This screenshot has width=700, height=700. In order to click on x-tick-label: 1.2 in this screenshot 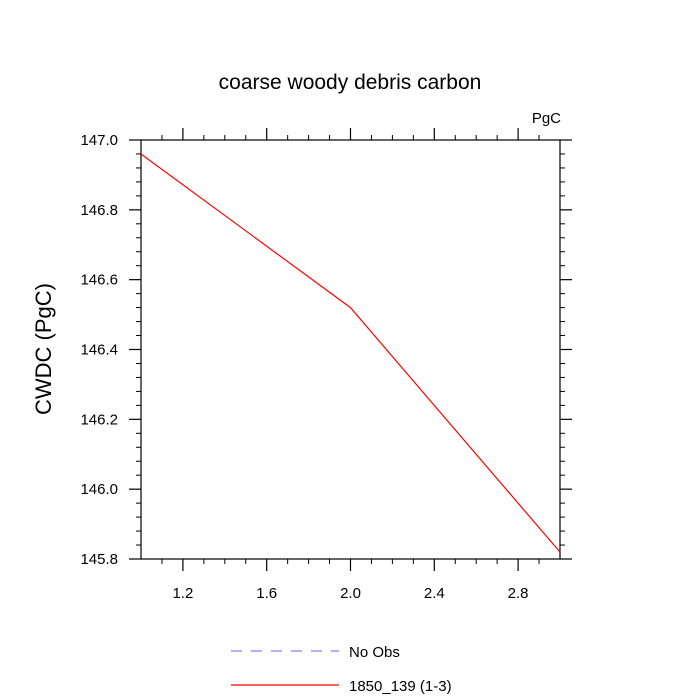, I will do `click(182, 593)`.